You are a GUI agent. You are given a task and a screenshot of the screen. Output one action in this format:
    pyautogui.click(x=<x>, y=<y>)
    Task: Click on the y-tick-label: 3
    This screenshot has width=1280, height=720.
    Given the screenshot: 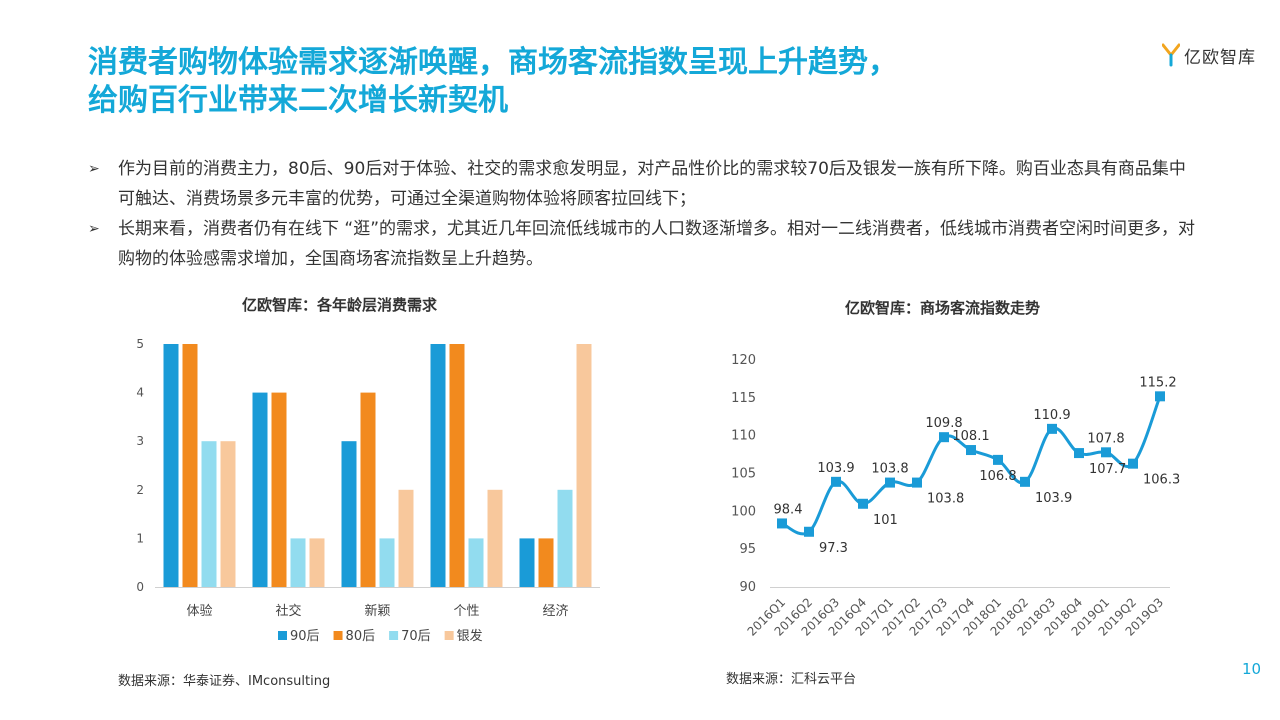 What is the action you would take?
    pyautogui.click(x=140, y=441)
    